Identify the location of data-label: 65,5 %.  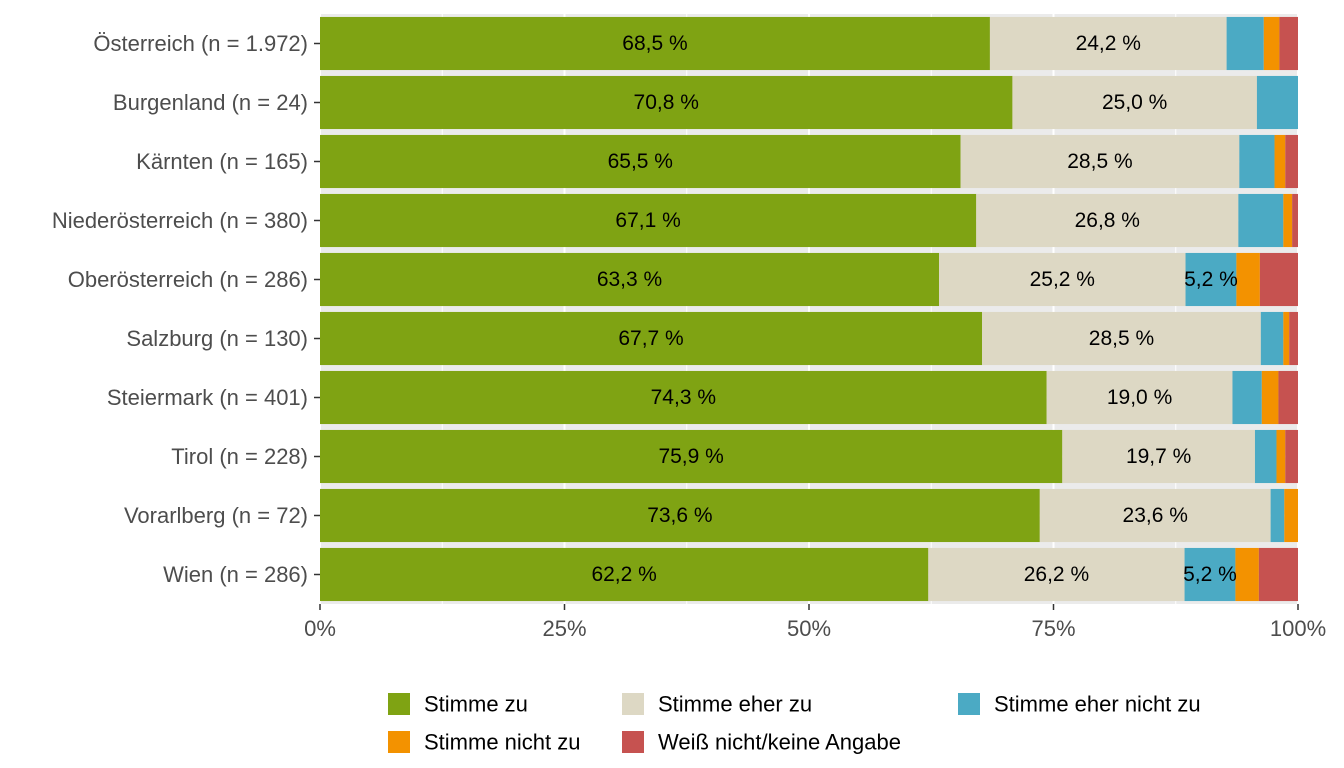
(640, 161).